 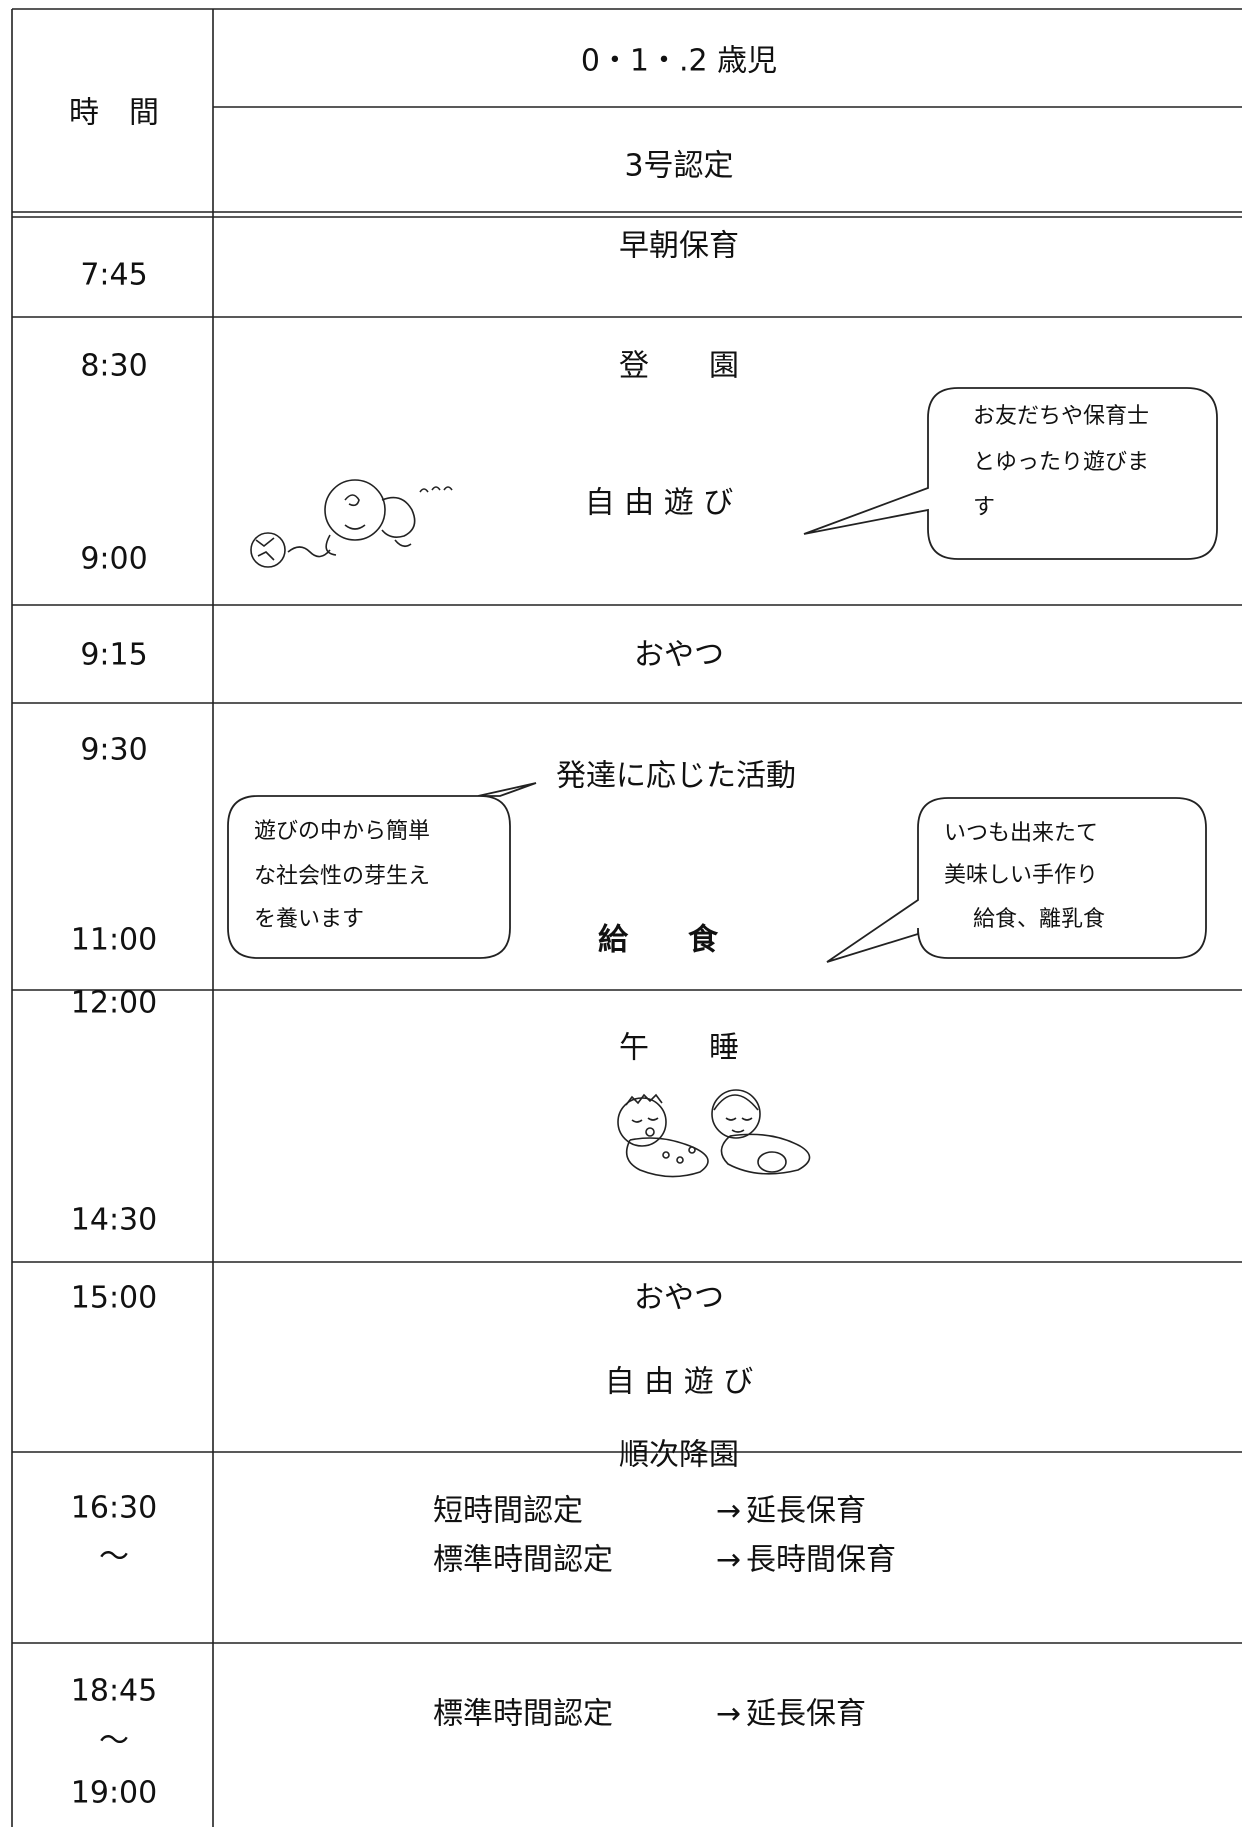 What do you see at coordinates (1061, 462) in the screenshot?
I see `note-line: とゆったり遊びま` at bounding box center [1061, 462].